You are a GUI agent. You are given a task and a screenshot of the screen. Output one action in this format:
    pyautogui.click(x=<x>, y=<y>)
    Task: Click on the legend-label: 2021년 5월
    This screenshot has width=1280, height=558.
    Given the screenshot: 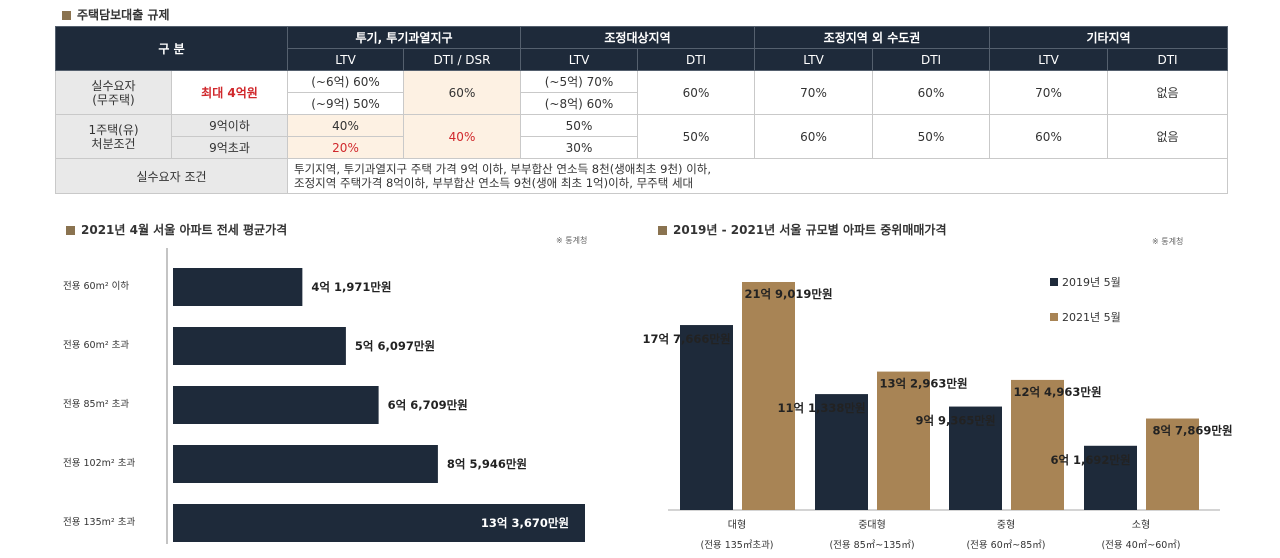 What is the action you would take?
    pyautogui.click(x=1091, y=317)
    